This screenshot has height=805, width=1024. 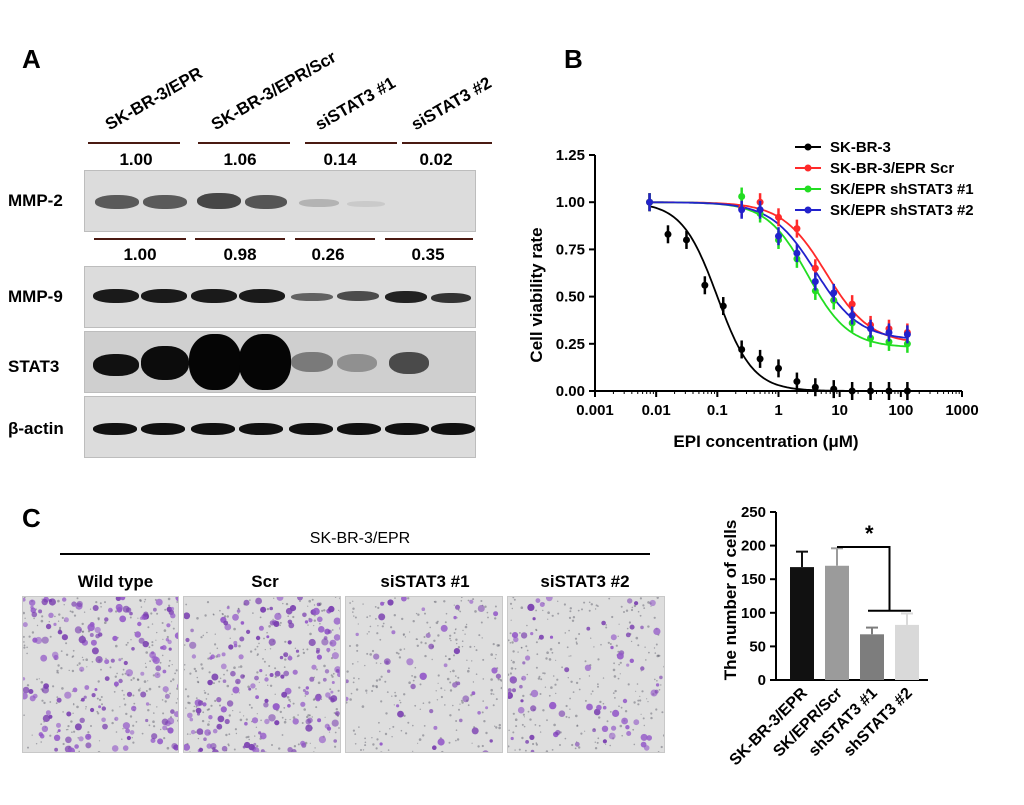 What do you see at coordinates (115, 581) in the screenshot?
I see `image-label: Wild type` at bounding box center [115, 581].